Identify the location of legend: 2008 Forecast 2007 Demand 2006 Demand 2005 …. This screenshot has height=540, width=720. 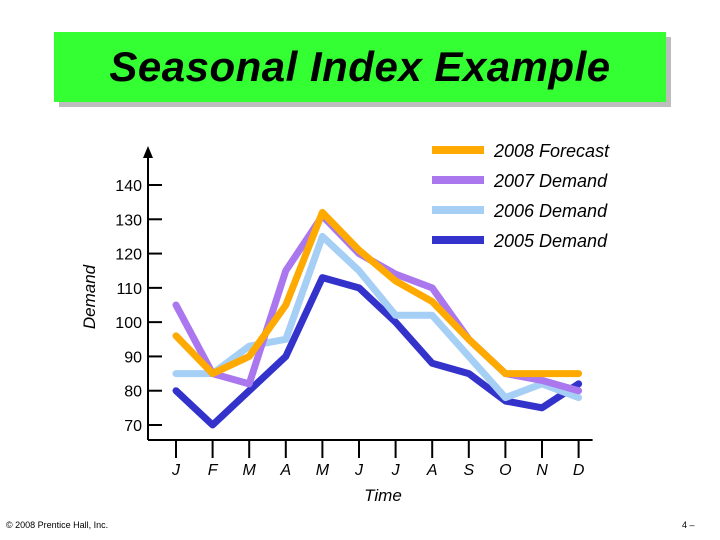
(521, 196).